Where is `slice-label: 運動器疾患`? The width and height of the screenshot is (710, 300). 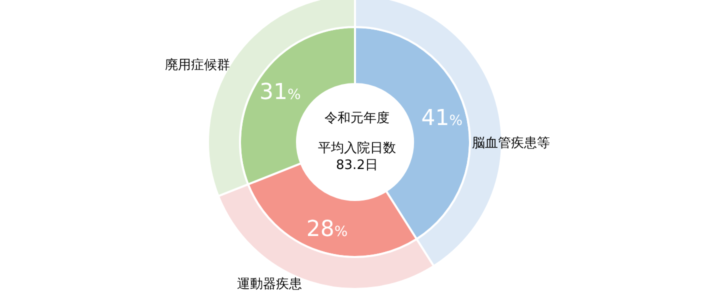
slice-label: 運動器疾患 is located at coordinates (269, 284).